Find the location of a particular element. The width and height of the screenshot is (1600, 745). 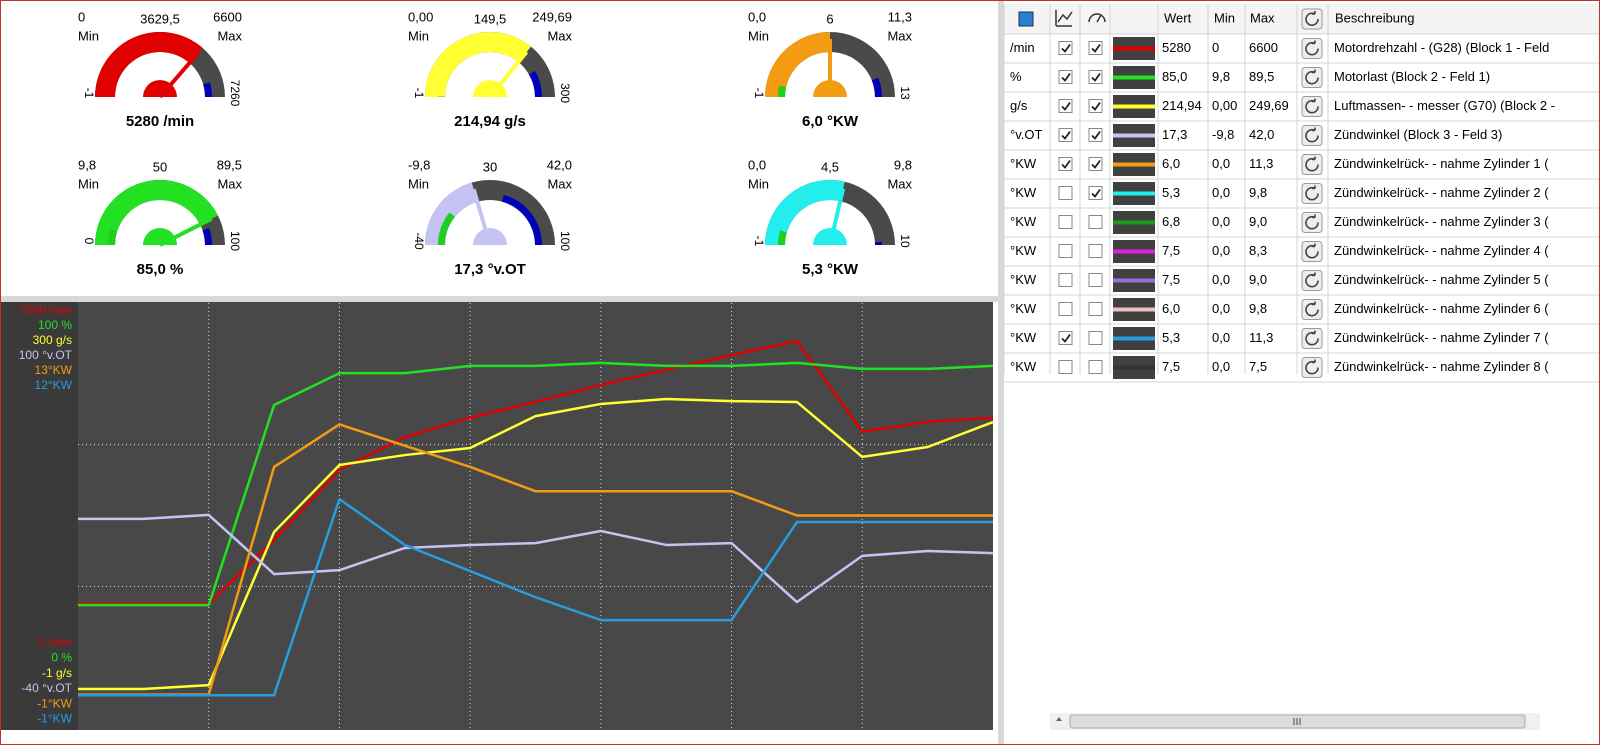

scrollbar is located at coordinates (1295, 721).